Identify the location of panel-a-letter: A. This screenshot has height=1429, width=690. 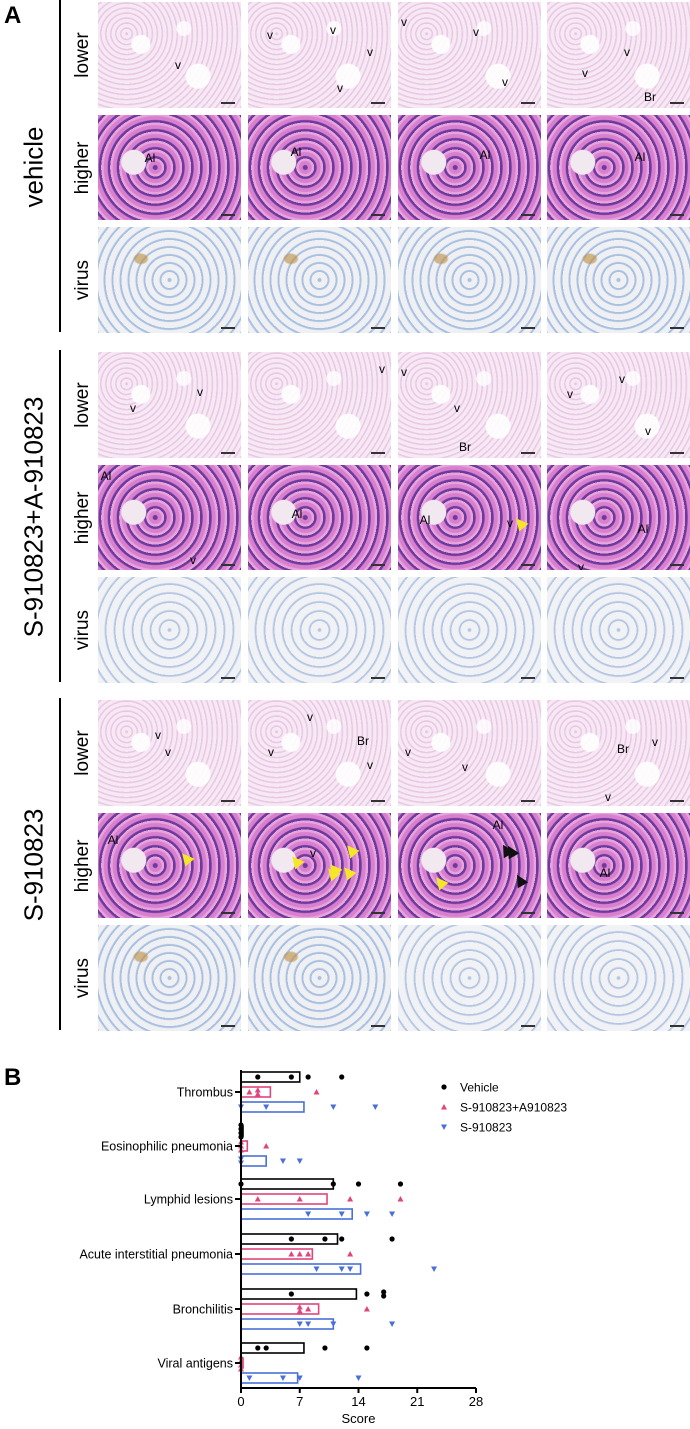
(13, 15).